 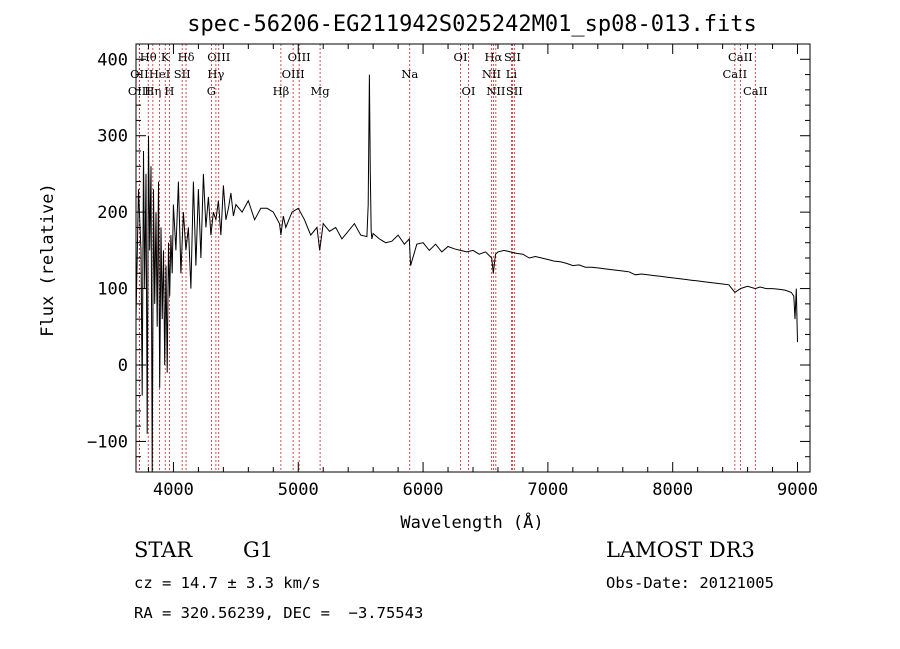 What do you see at coordinates (165, 57) in the screenshot?
I see `spectral-line-label: K` at bounding box center [165, 57].